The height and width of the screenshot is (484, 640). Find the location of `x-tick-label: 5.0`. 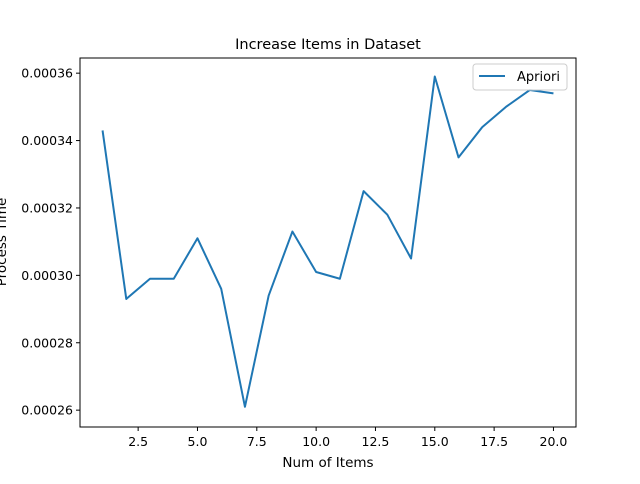

x-tick-label: 5.0 is located at coordinates (198, 441).